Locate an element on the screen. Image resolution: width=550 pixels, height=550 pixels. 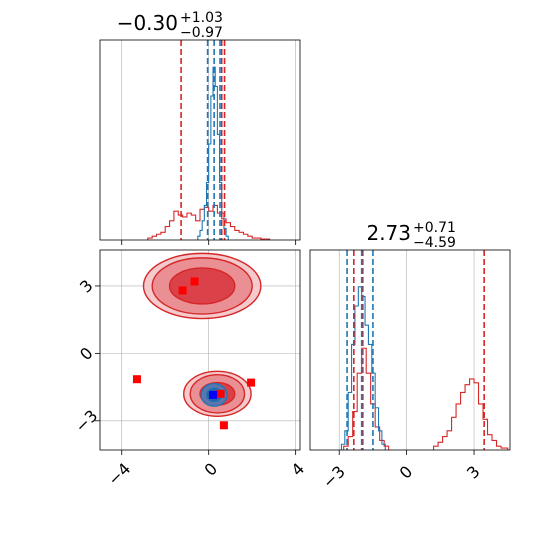
marginal-x-frame is located at coordinates (200, 140).